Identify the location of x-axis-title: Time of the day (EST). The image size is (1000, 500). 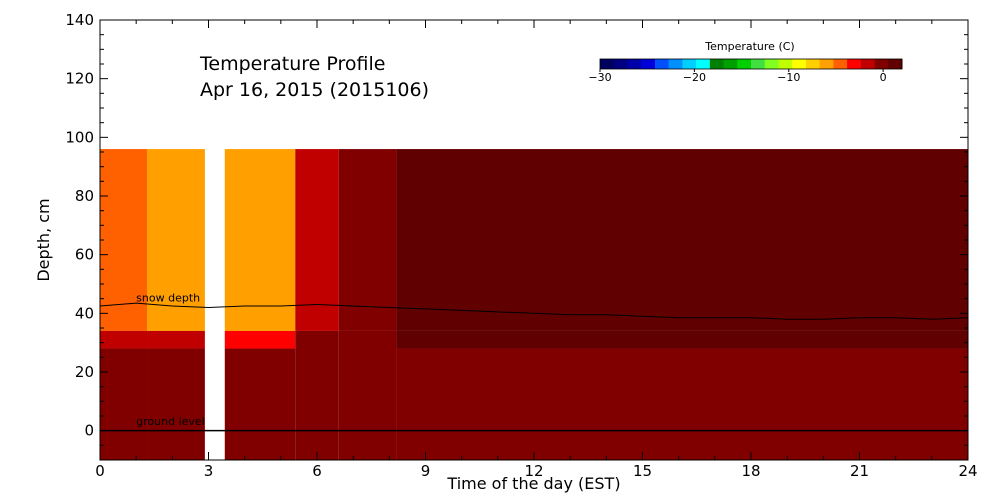
(533, 483).